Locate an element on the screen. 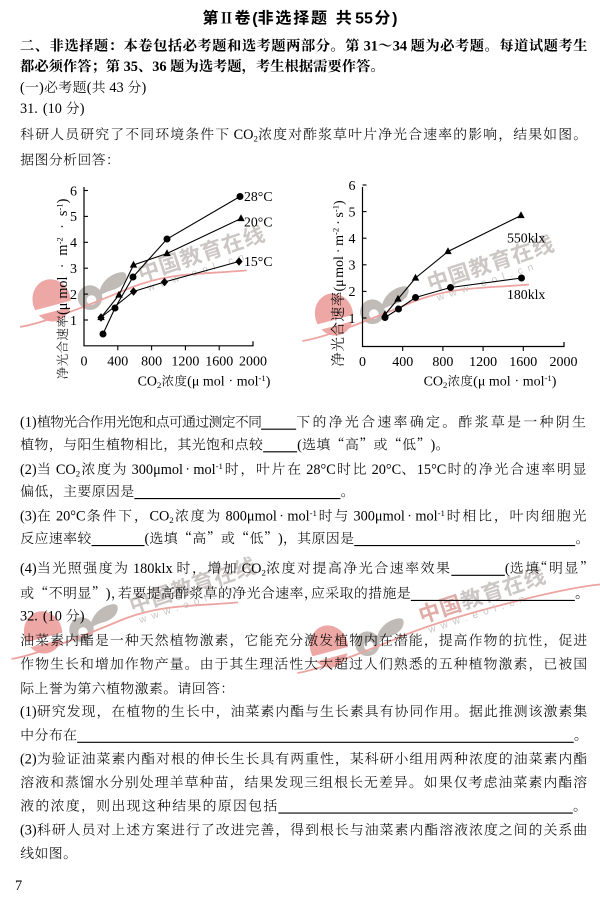 This screenshot has width=600, height=909. svg-text: 36 is located at coordinates (159, 67).